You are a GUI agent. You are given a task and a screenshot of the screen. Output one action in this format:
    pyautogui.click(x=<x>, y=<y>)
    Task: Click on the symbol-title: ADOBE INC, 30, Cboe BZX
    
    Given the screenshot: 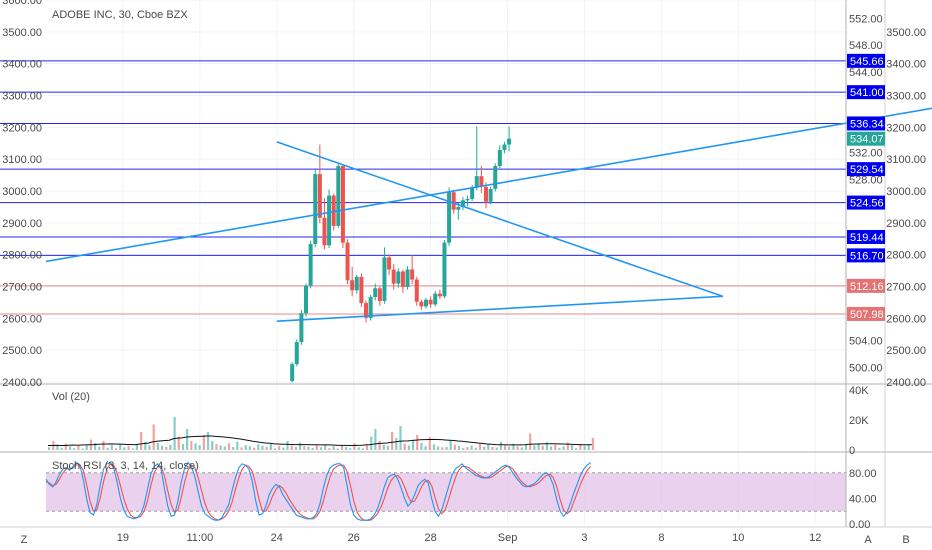 What is the action you would take?
    pyautogui.click(x=120, y=15)
    